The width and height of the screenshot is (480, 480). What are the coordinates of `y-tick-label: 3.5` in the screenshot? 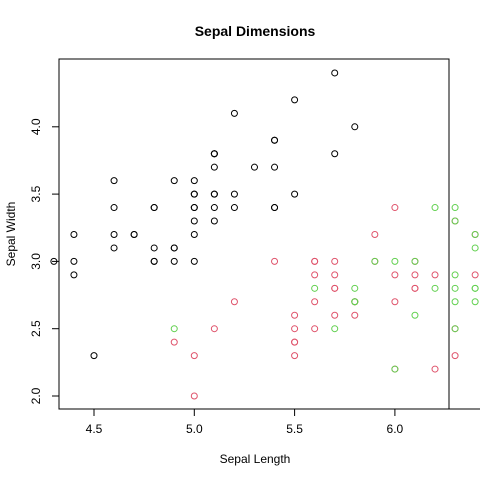 It's located at (36, 193).